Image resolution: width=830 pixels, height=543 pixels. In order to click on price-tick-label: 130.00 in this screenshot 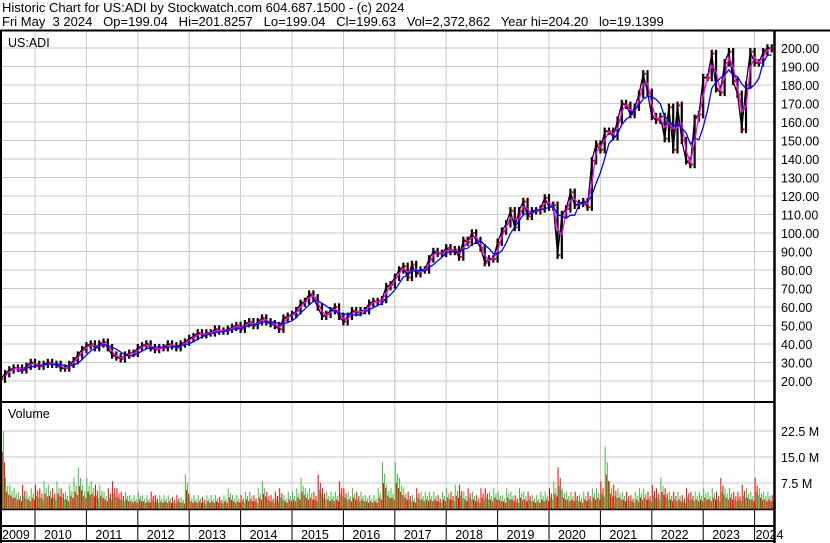, I will do `click(800, 179)`.